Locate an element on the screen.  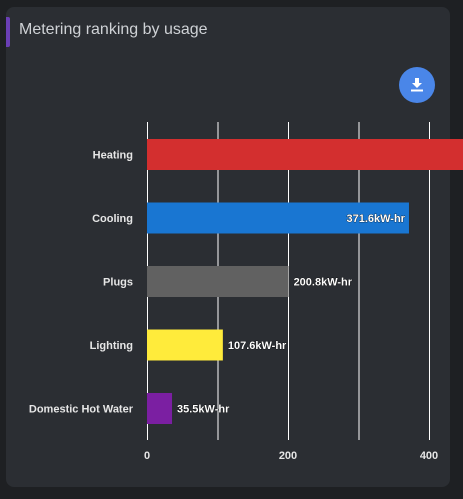
download-icon is located at coordinates (417, 85).